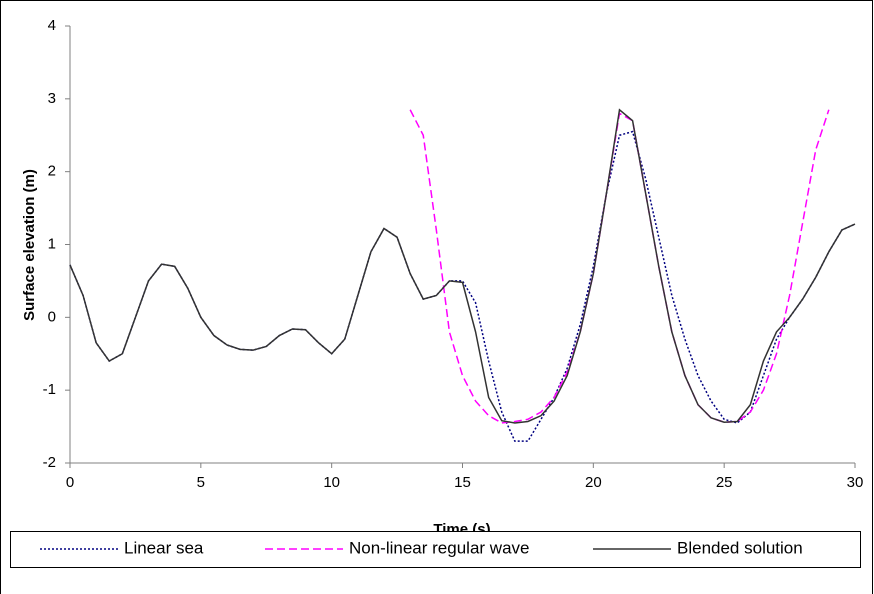 This screenshot has height=594, width=874. What do you see at coordinates (593, 482) in the screenshot?
I see `x-tick-label: 20` at bounding box center [593, 482].